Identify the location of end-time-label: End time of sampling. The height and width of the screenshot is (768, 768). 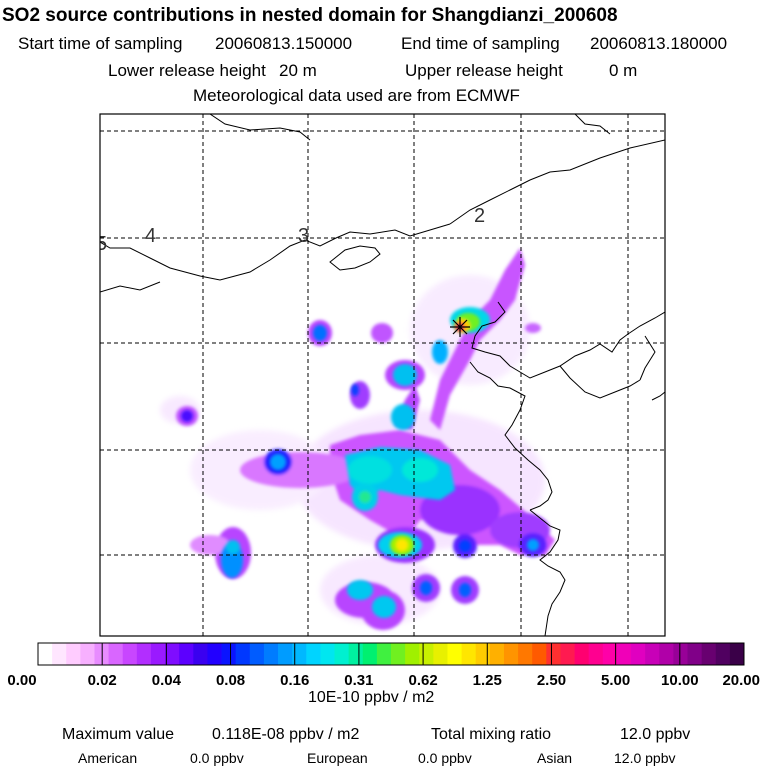
(480, 43).